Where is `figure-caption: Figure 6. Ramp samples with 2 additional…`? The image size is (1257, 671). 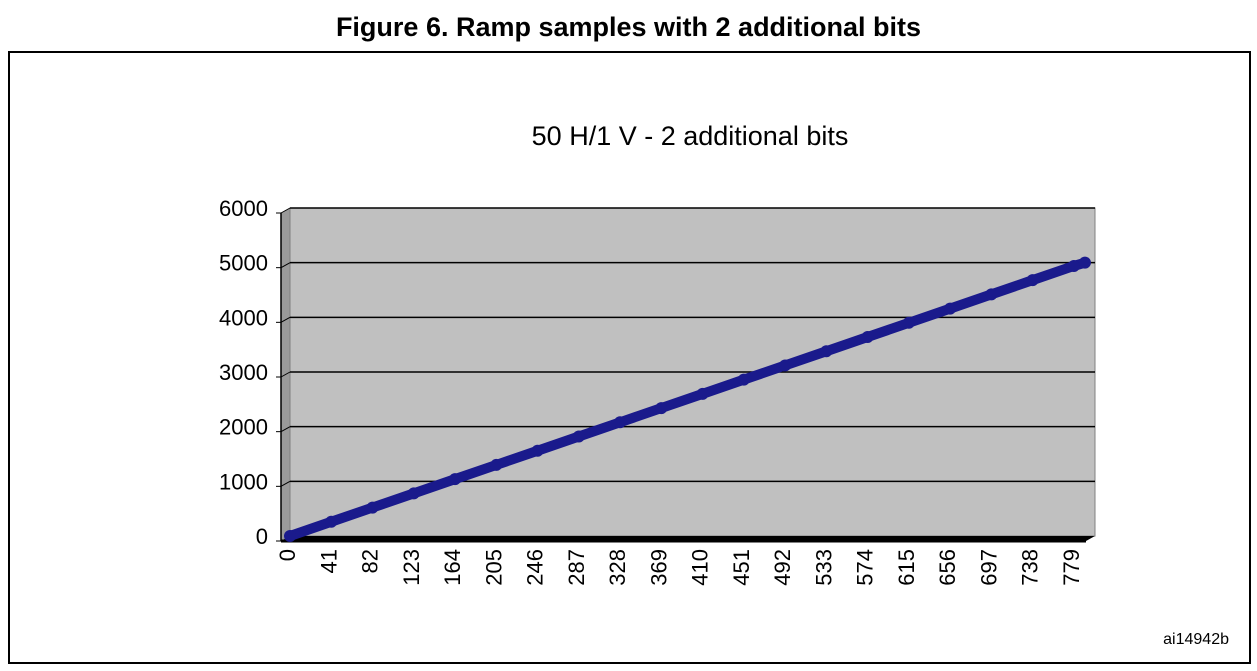
figure-caption: Figure 6. Ramp samples with 2 additional… is located at coordinates (628, 27).